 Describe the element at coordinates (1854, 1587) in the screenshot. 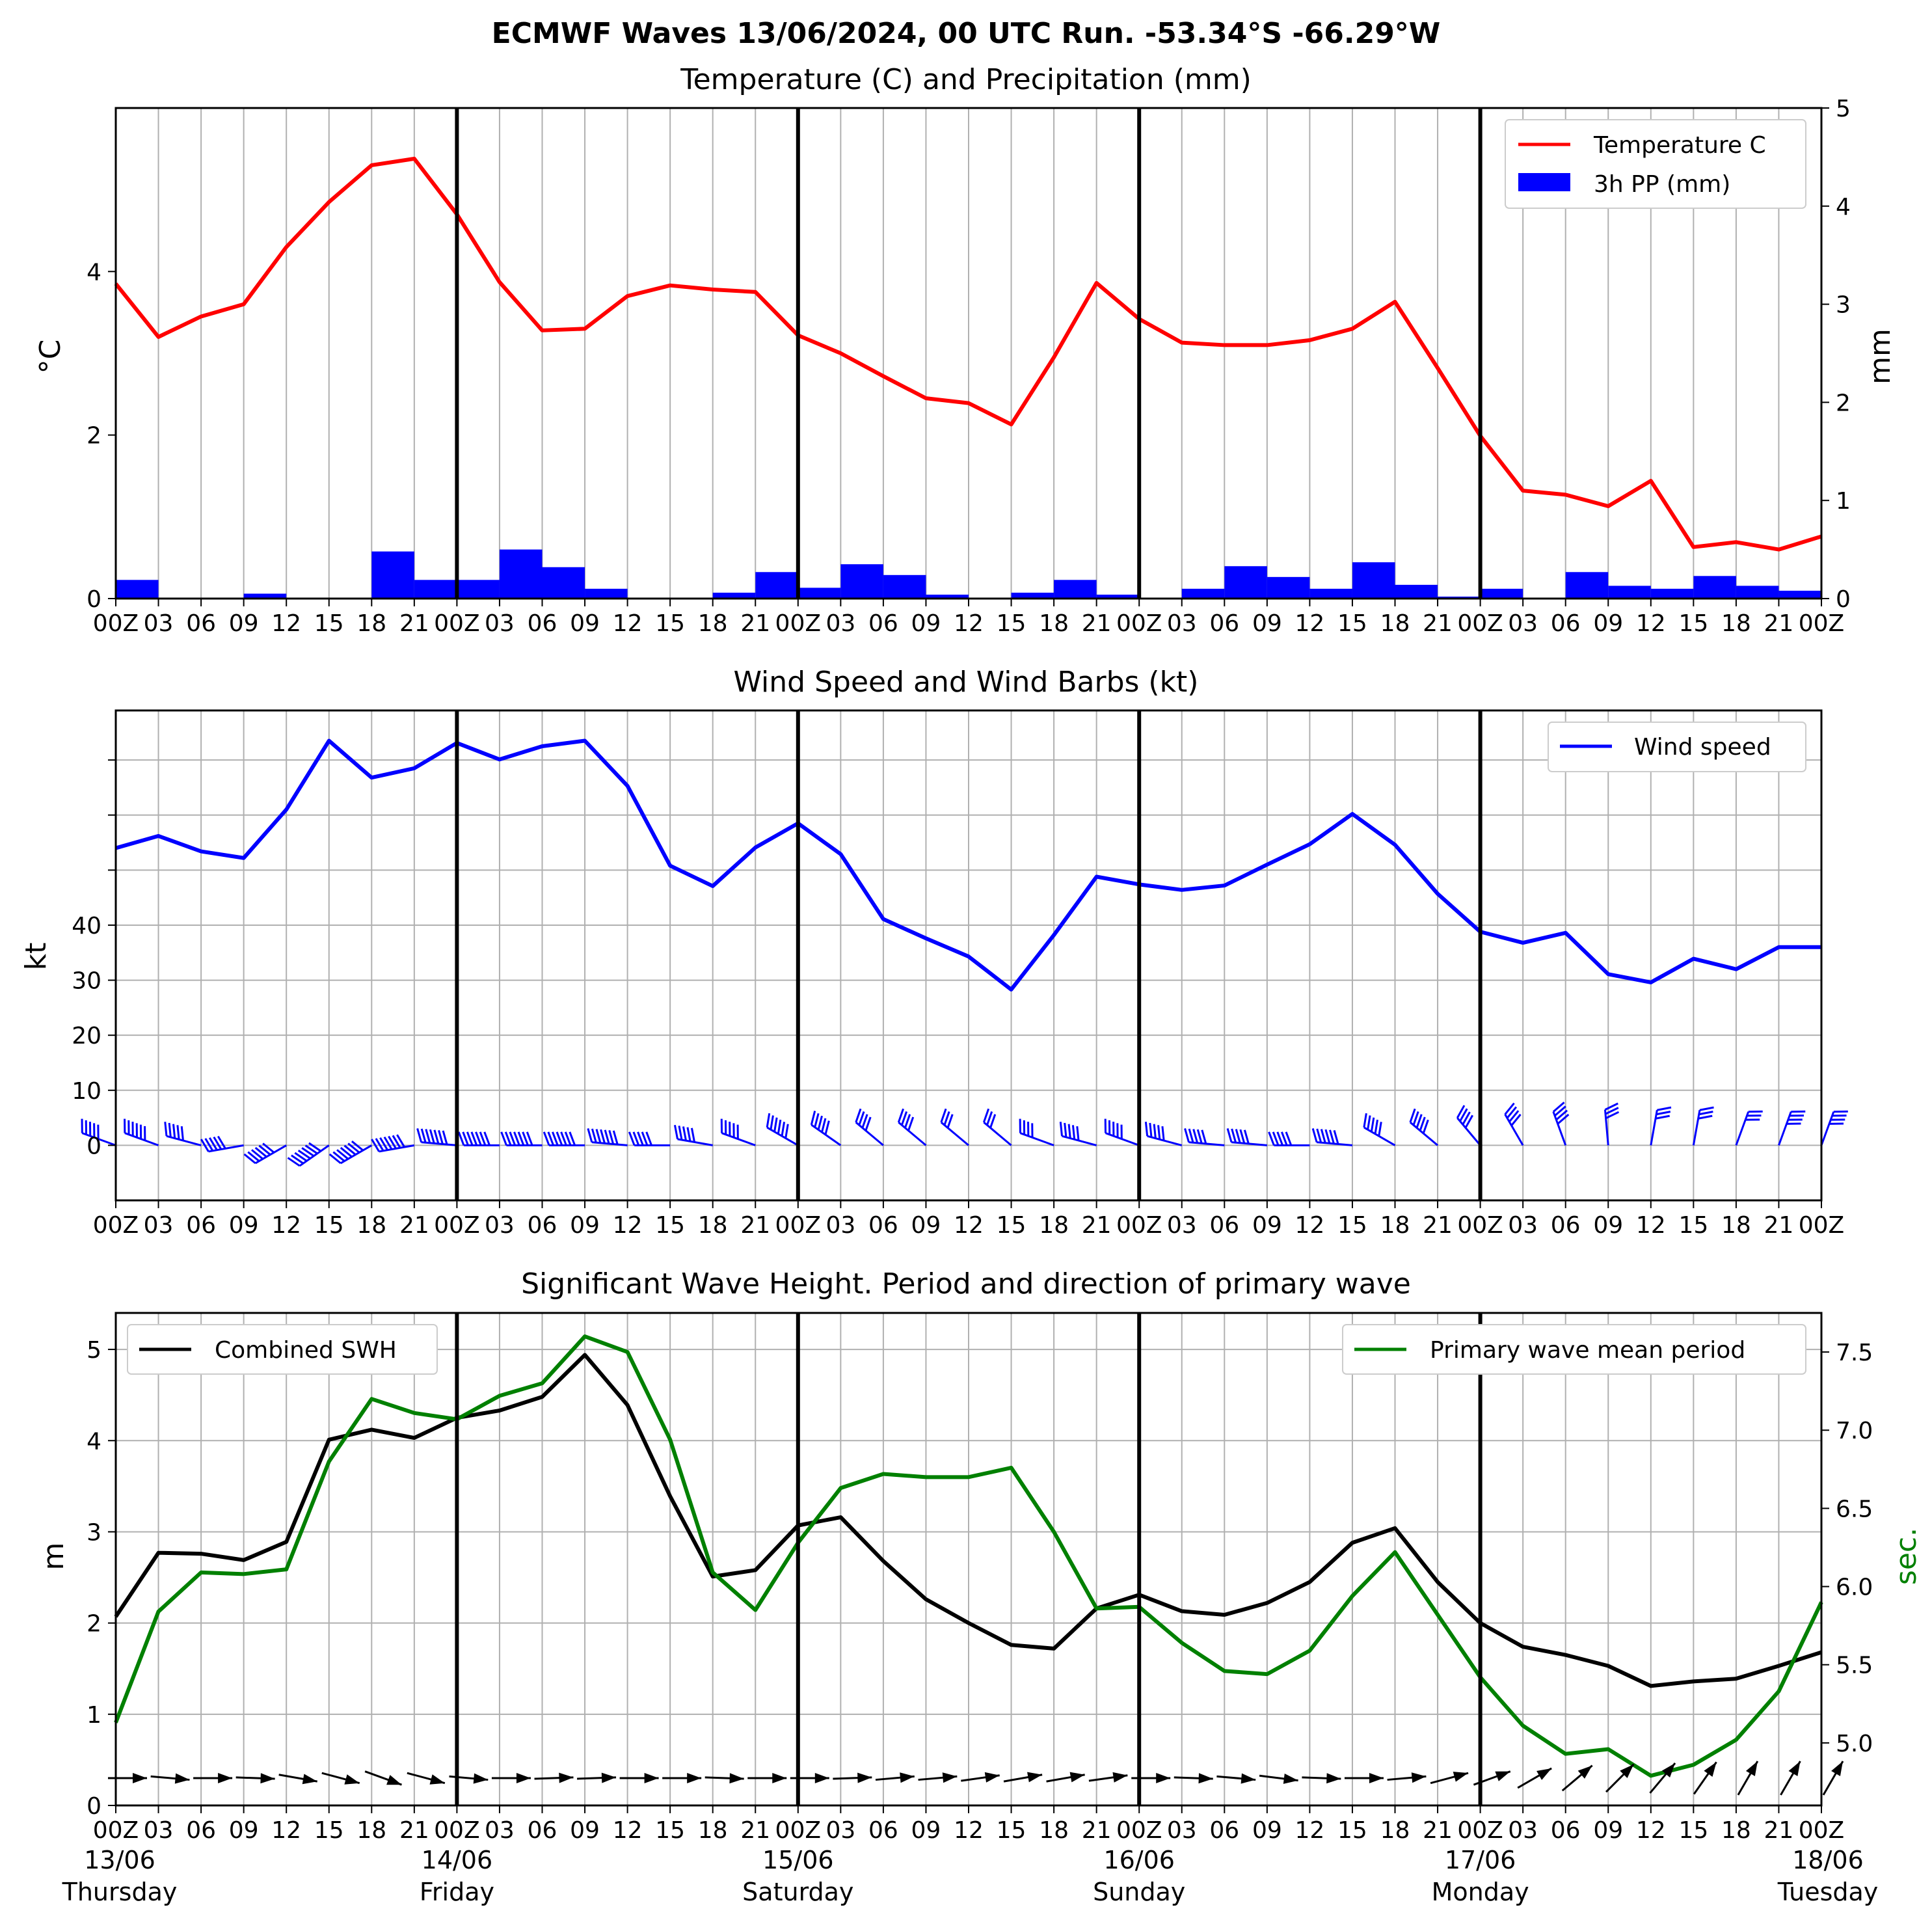

I see `y-tick-label-right: 6.0` at that location.